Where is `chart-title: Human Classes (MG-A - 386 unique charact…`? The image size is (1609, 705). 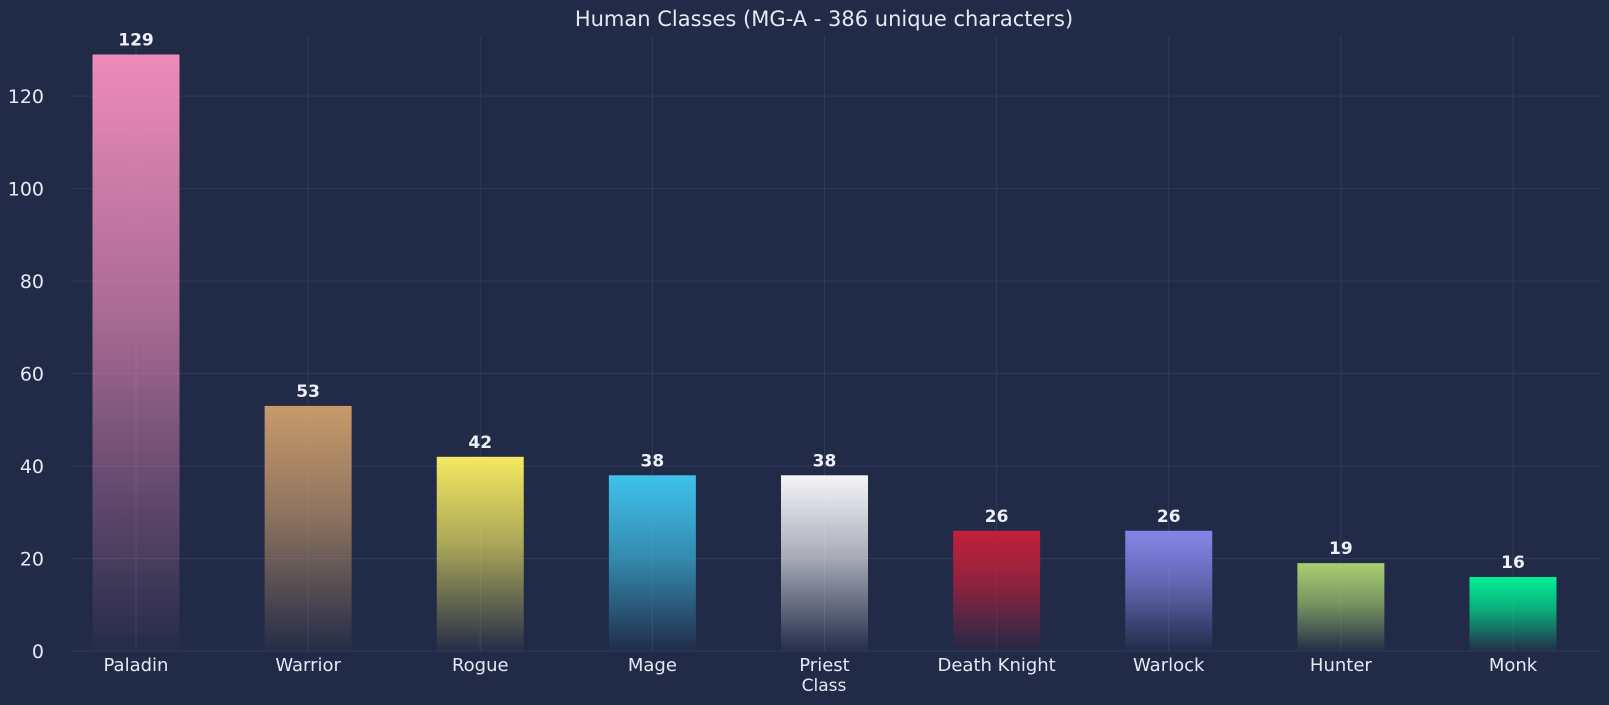 chart-title: Human Classes (MG-A - 386 unique charact… is located at coordinates (824, 19).